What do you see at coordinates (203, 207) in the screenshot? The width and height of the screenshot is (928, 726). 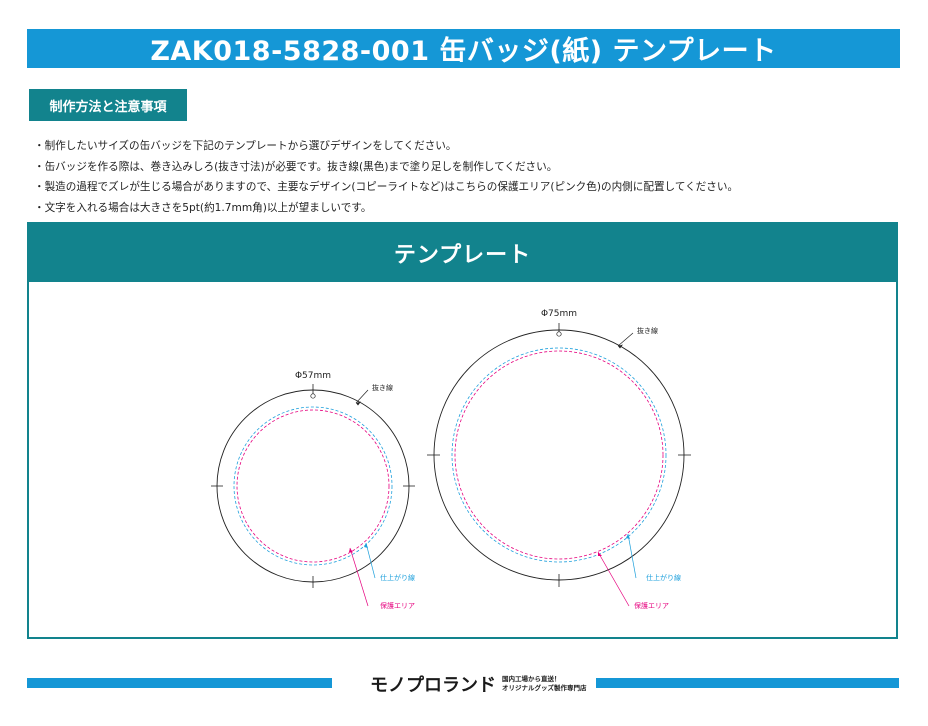 I see `note-item: ・文字を入れる場合は大きさを5pt(約1.7mm角)以上が望ましいです。` at bounding box center [203, 207].